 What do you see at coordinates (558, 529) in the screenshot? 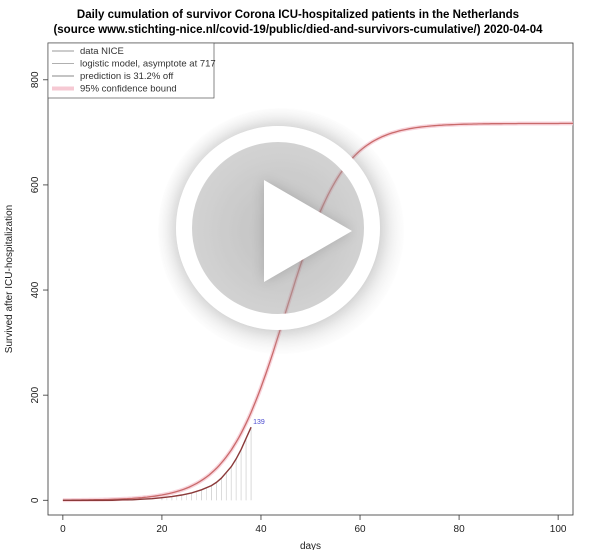
I see `x-tick-label: 100` at bounding box center [558, 529].